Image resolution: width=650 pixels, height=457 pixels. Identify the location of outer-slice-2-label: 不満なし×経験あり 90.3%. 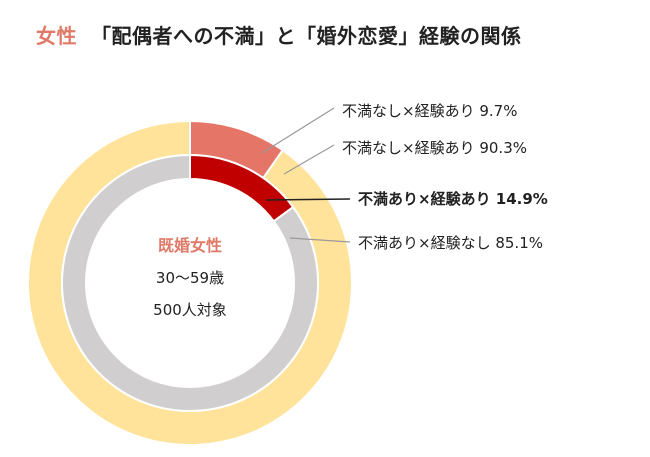
(434, 148).